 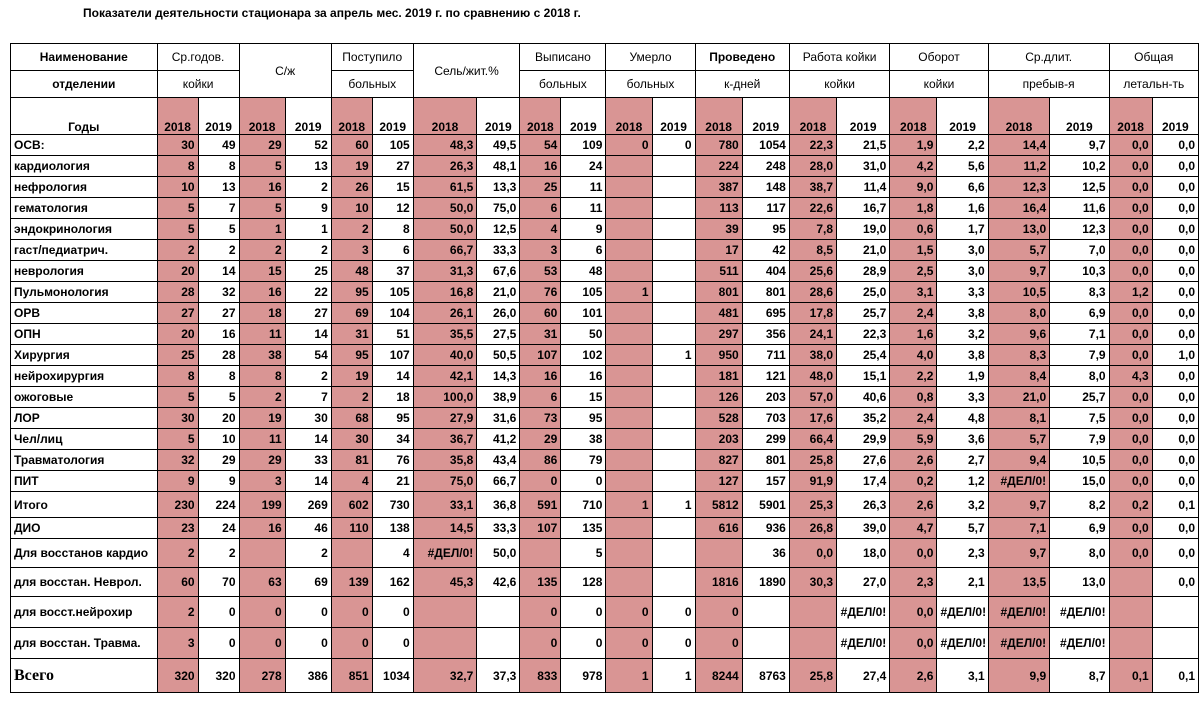 I want to click on data-cell: 8,4, so click(x=1019, y=376).